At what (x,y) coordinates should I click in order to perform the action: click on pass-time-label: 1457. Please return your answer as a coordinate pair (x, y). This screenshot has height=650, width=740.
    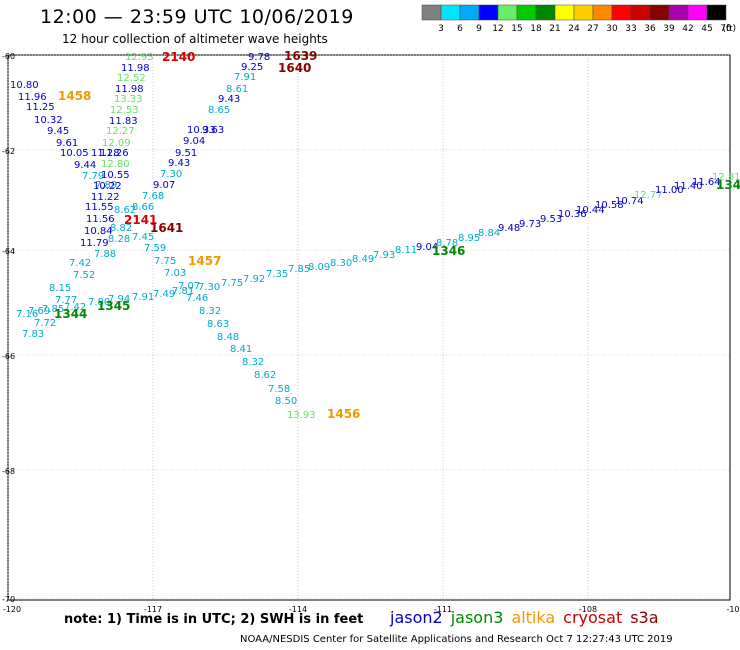
    Looking at the image, I should click on (204, 261).